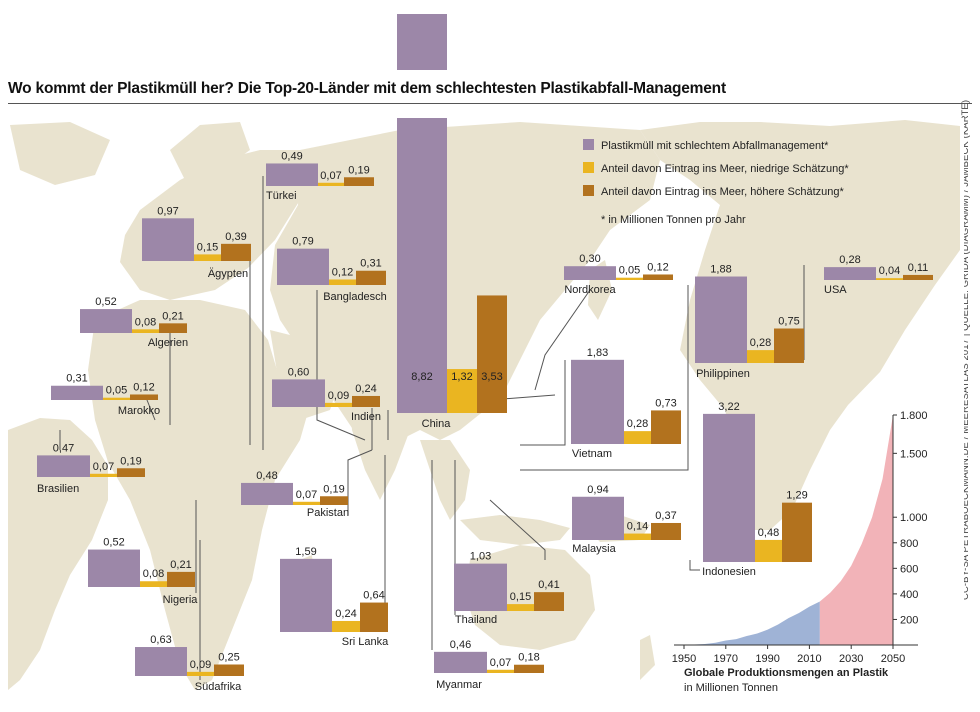 The width and height of the screenshot is (980, 712). I want to click on bar-china-waste-top, so click(422, 42).